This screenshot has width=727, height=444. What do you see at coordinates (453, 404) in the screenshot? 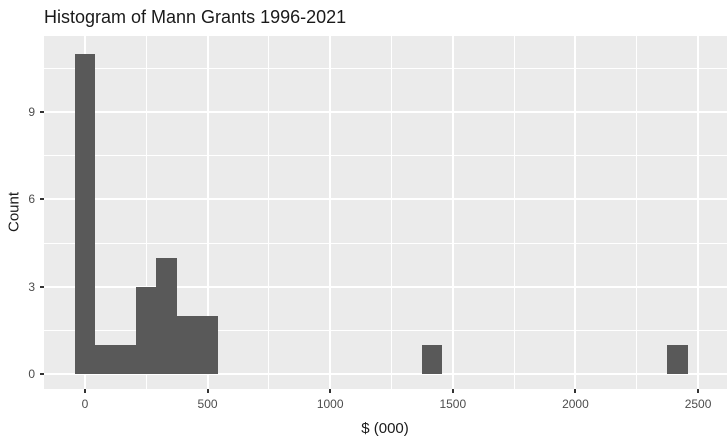
I see `x-tick-label: 1500` at bounding box center [453, 404].